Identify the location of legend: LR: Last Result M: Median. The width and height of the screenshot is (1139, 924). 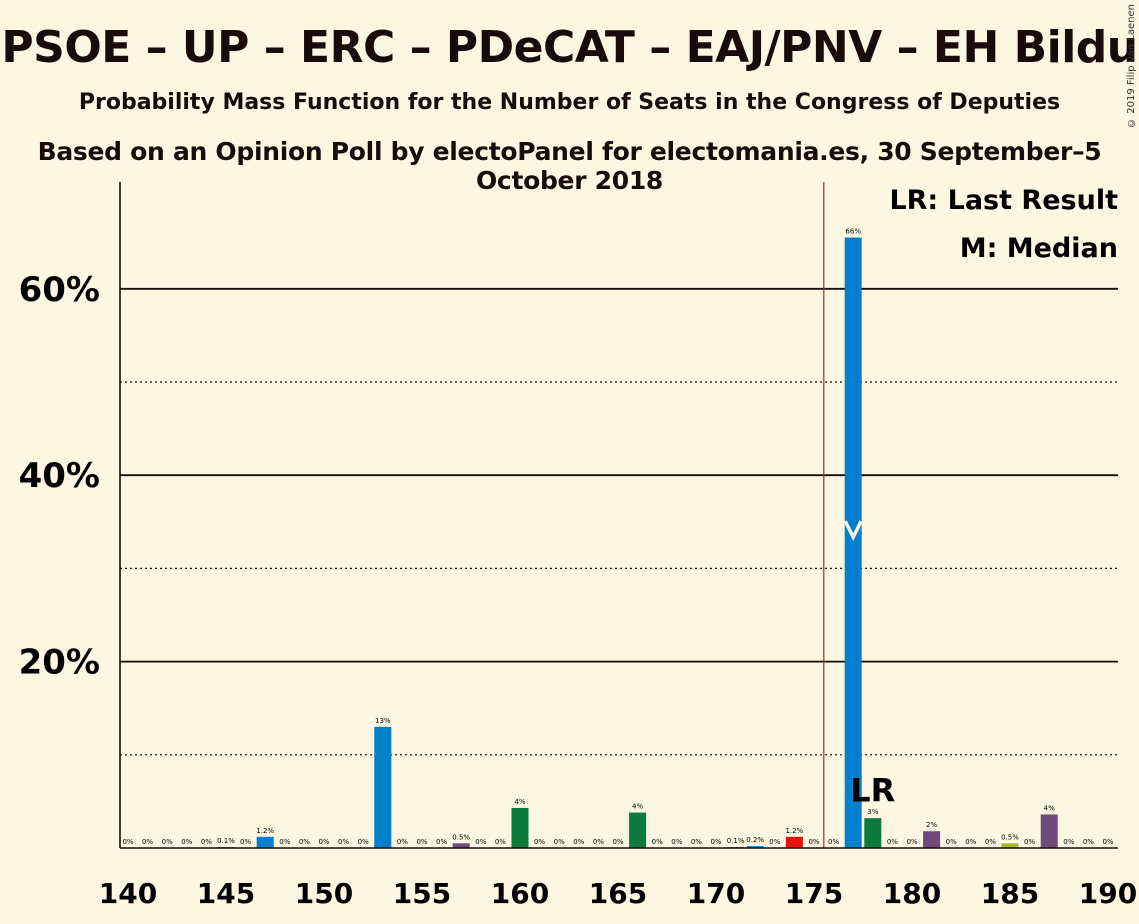
(1003, 224).